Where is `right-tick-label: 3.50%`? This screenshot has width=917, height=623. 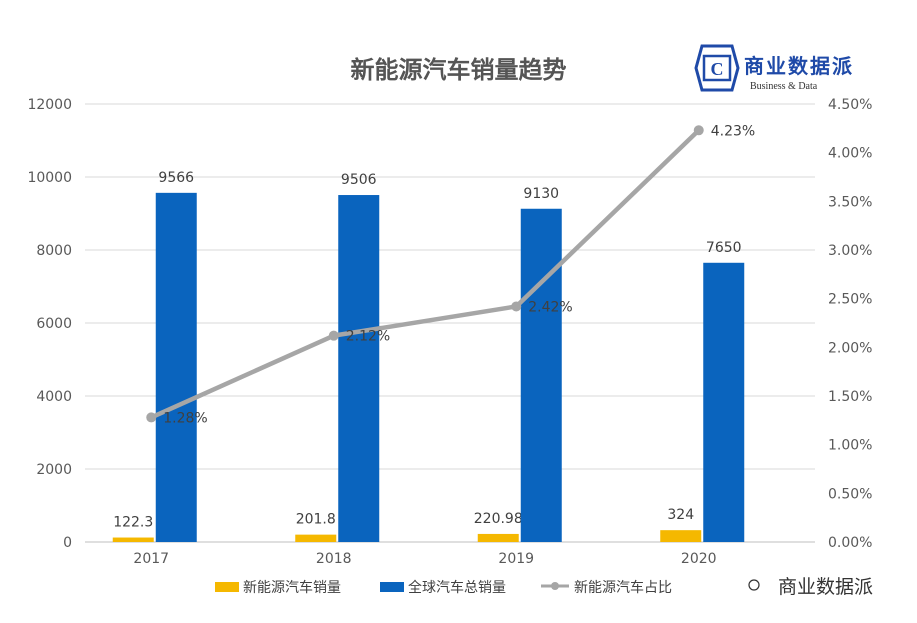 right-tick-label: 3.50% is located at coordinates (850, 202).